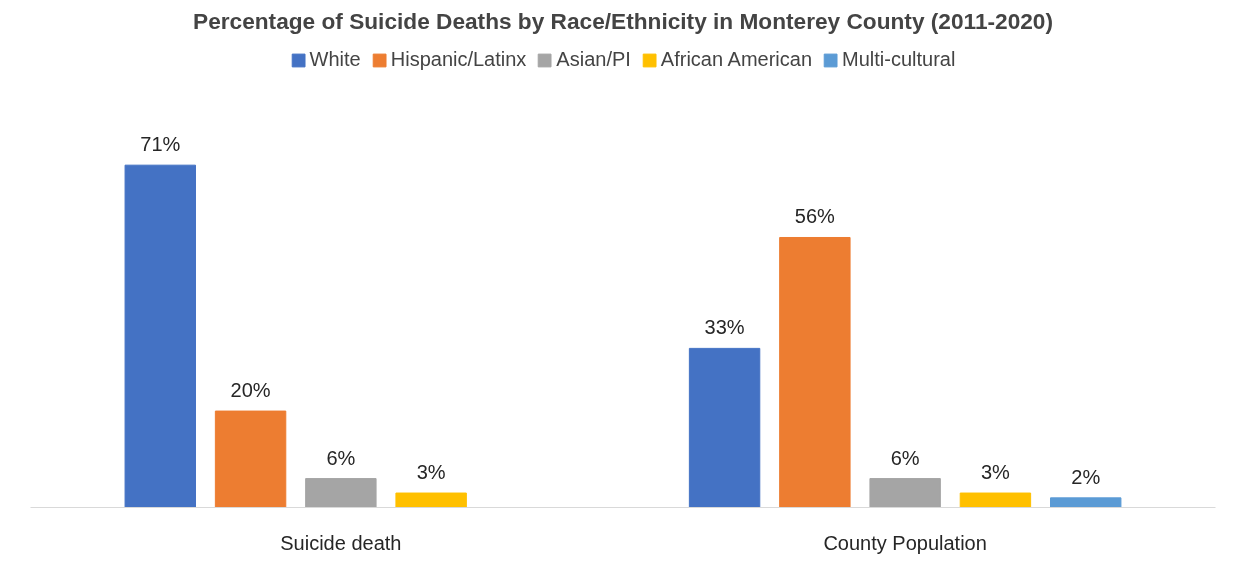 The image size is (1253, 564). I want to click on legend-label: White, so click(335, 59).